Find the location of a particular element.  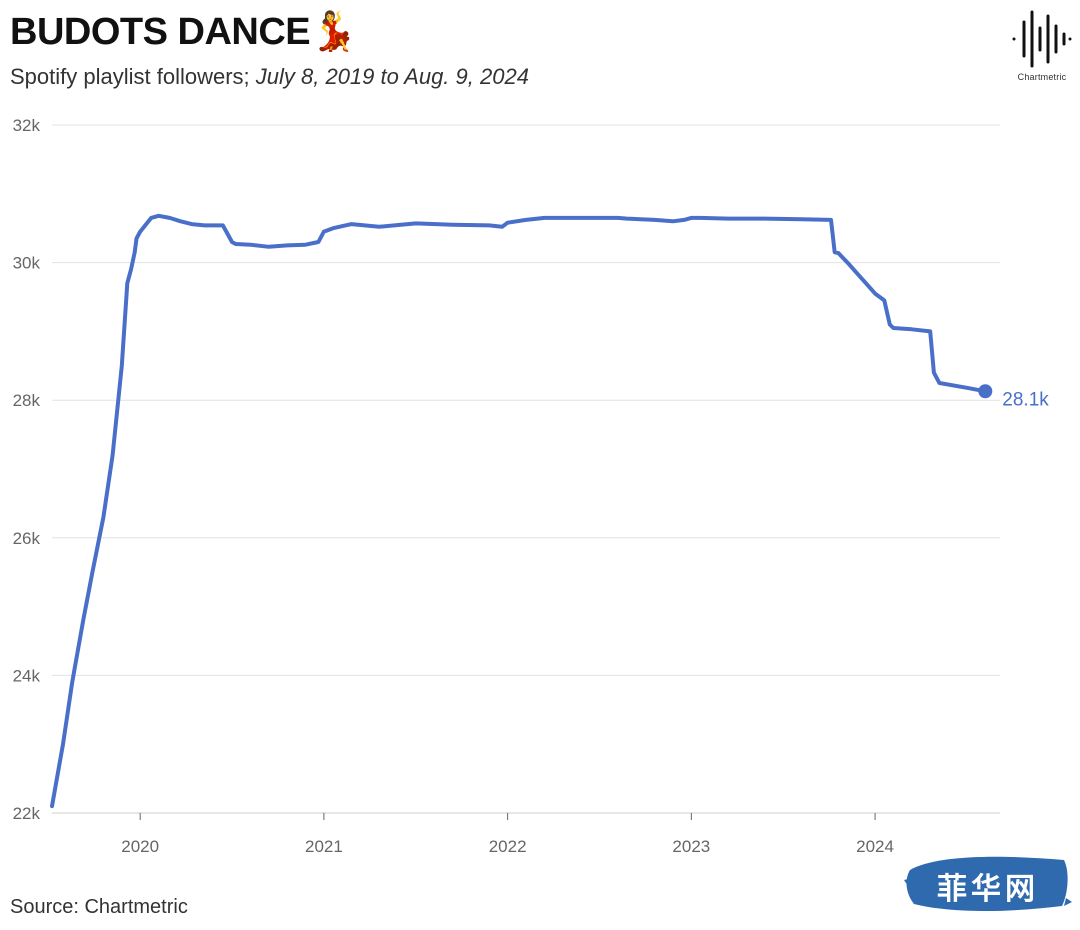

y-tick-label: 26k is located at coordinates (27, 538).